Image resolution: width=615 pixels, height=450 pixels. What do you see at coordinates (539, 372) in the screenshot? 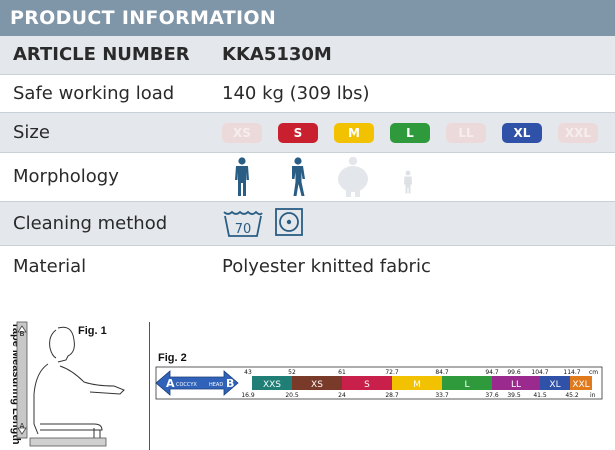
I see `cm-value: 104.7` at bounding box center [539, 372].